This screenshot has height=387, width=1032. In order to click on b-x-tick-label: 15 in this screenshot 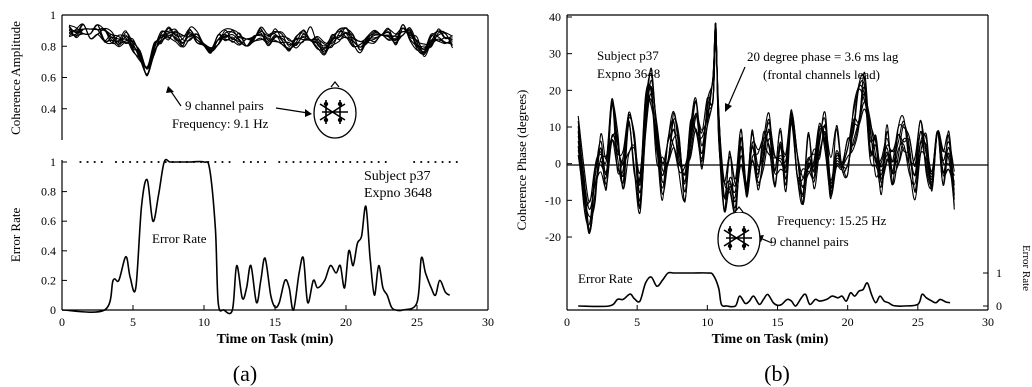, I will do `click(778, 322)`.